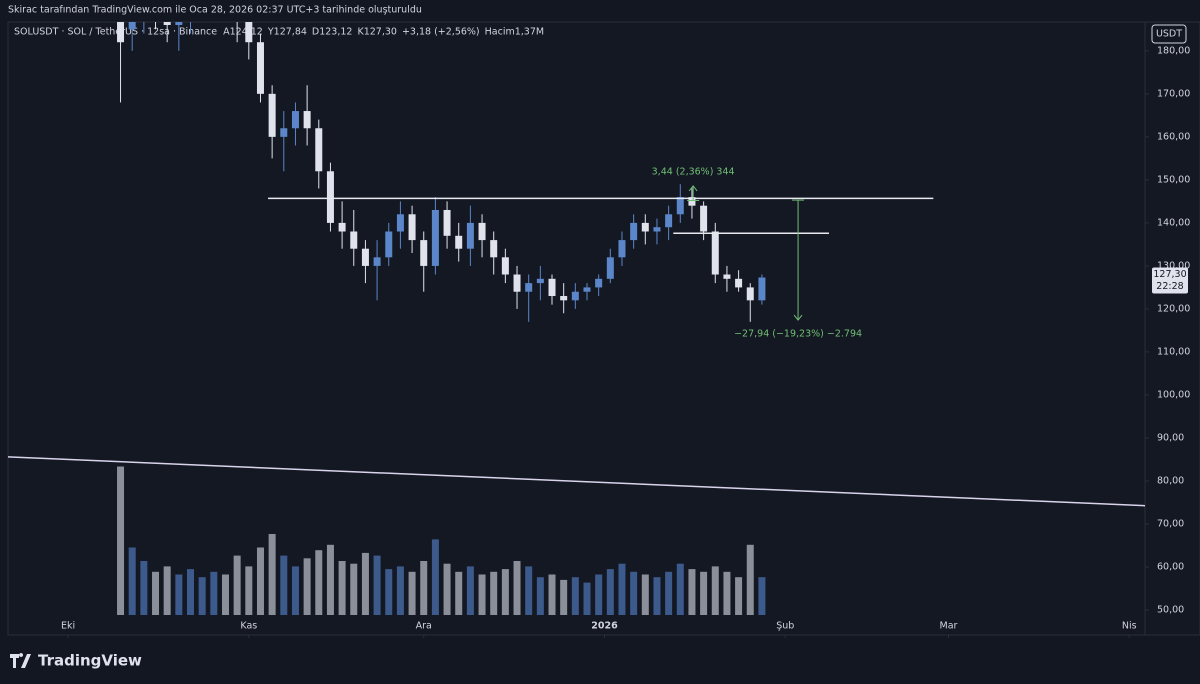  I want to click on measure-arrow, so click(693, 188).